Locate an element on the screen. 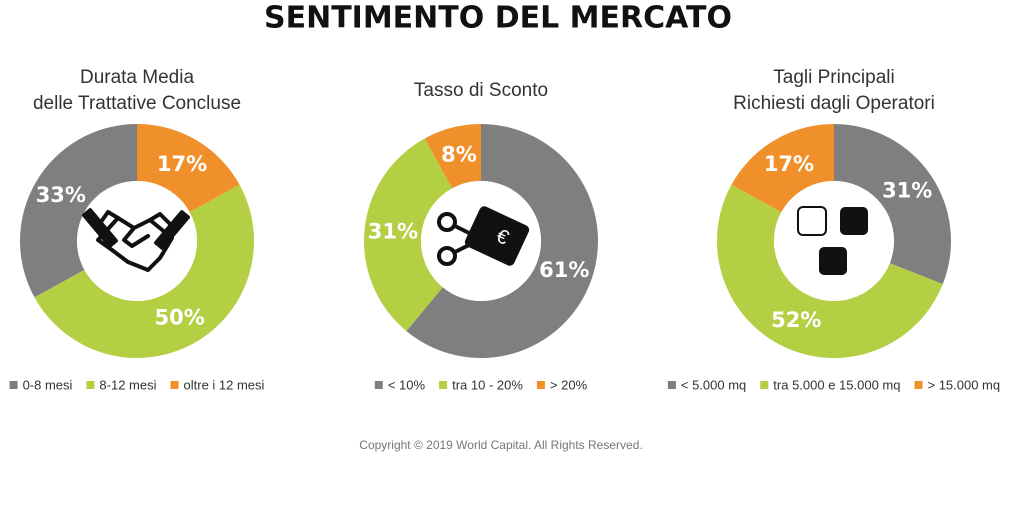  legend: 0-8 mesi 8-12 mesi oltre i 12 mesi is located at coordinates (137, 384).